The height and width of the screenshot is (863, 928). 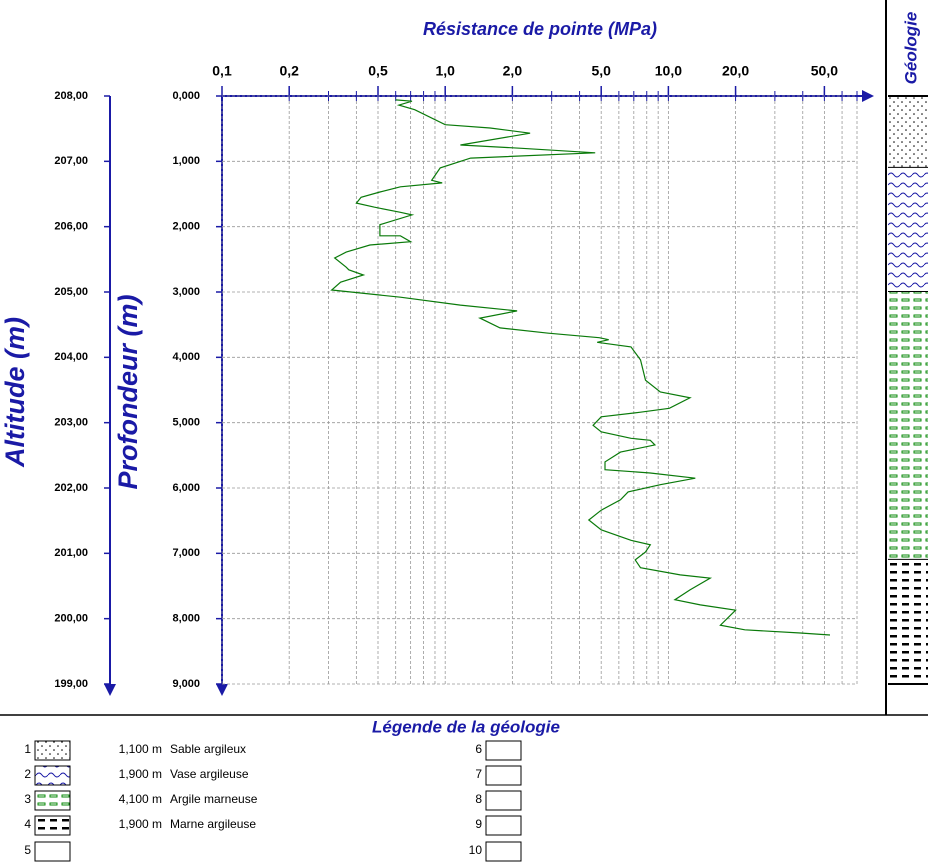 I want to click on y2-tick-label: 202,00, so click(x=71, y=488).